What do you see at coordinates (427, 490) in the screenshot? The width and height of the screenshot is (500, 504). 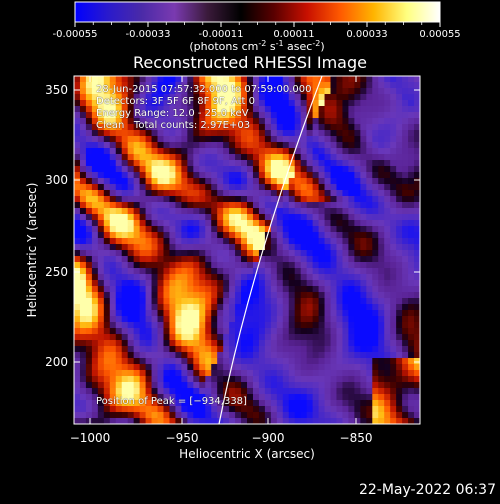 I see `timestamp: 22-May-2022 06:37` at bounding box center [427, 490].